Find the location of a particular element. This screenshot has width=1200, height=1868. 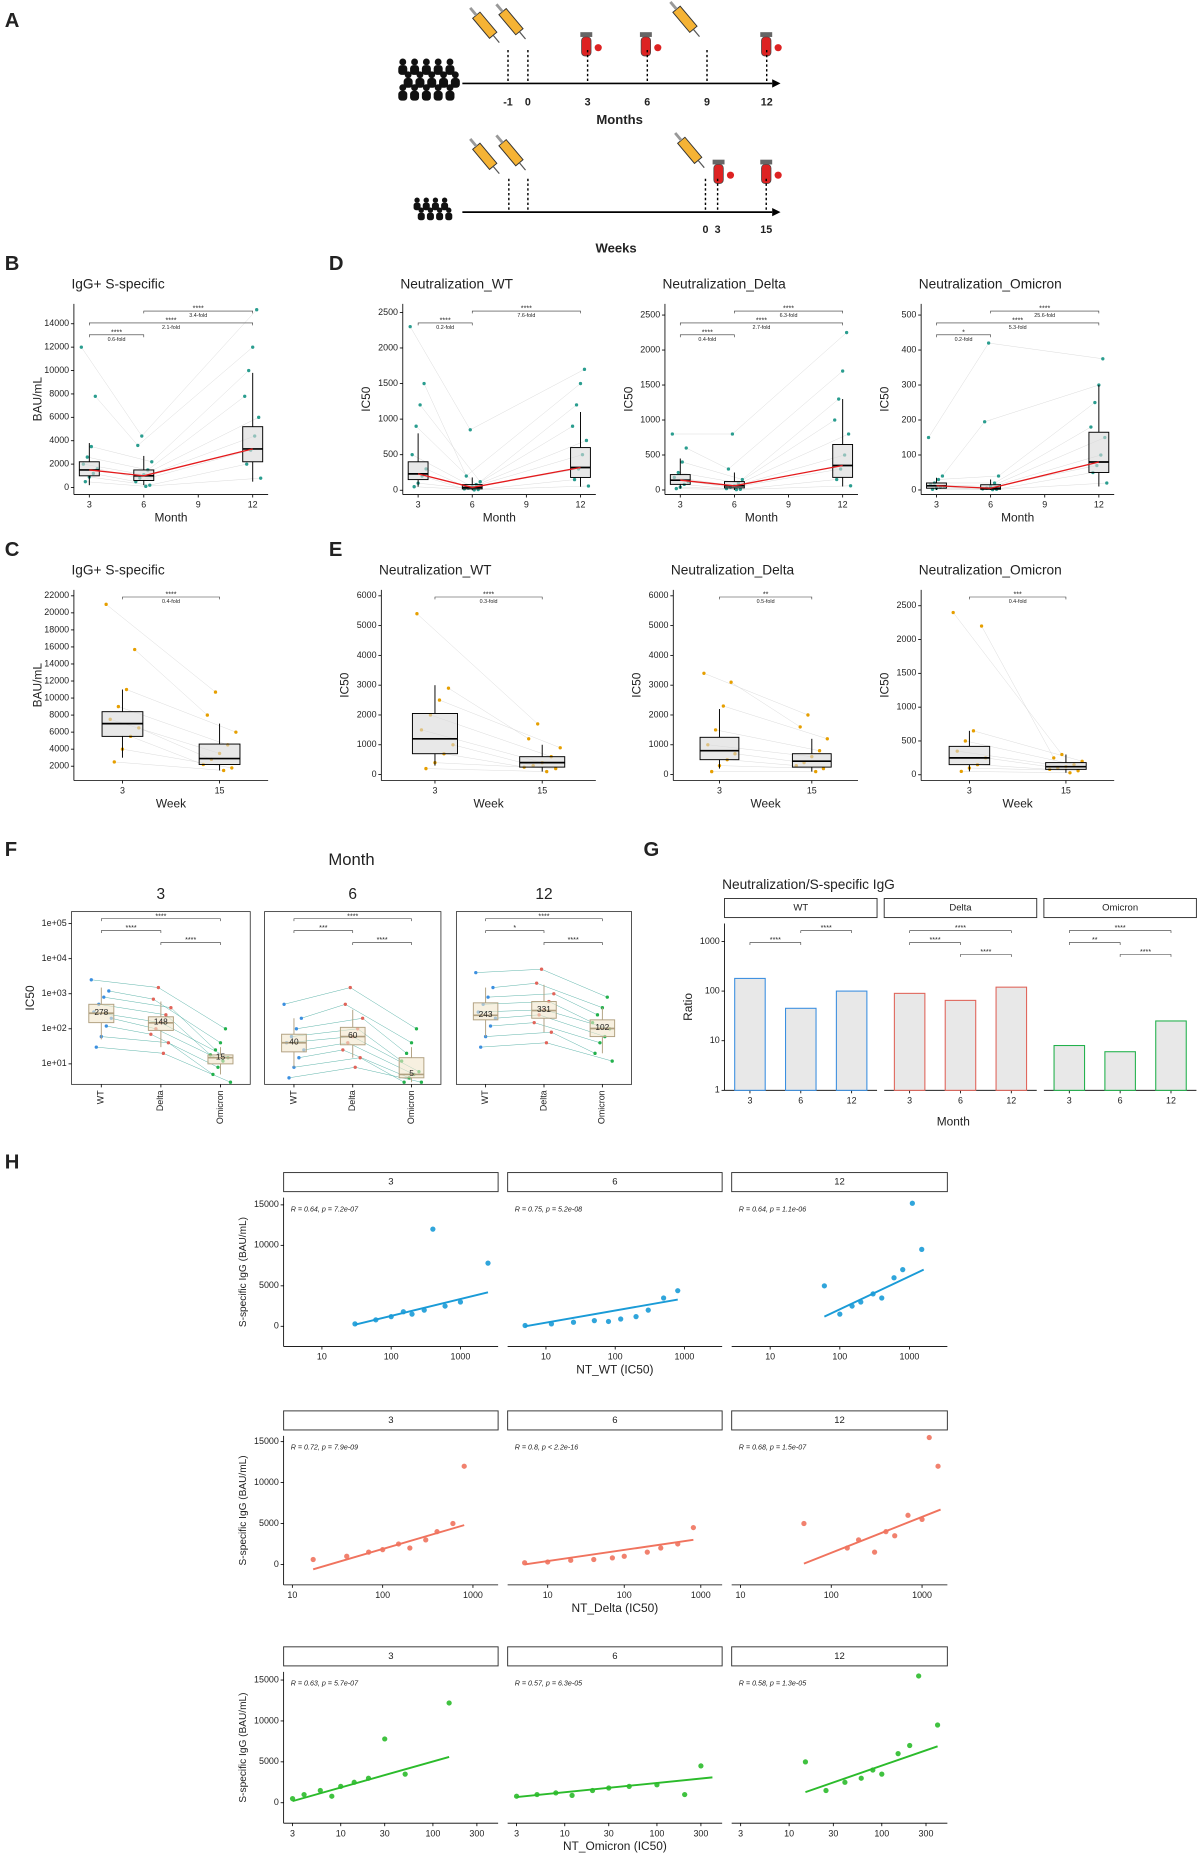

y-tick-label: 8000 is located at coordinates (59, 393).